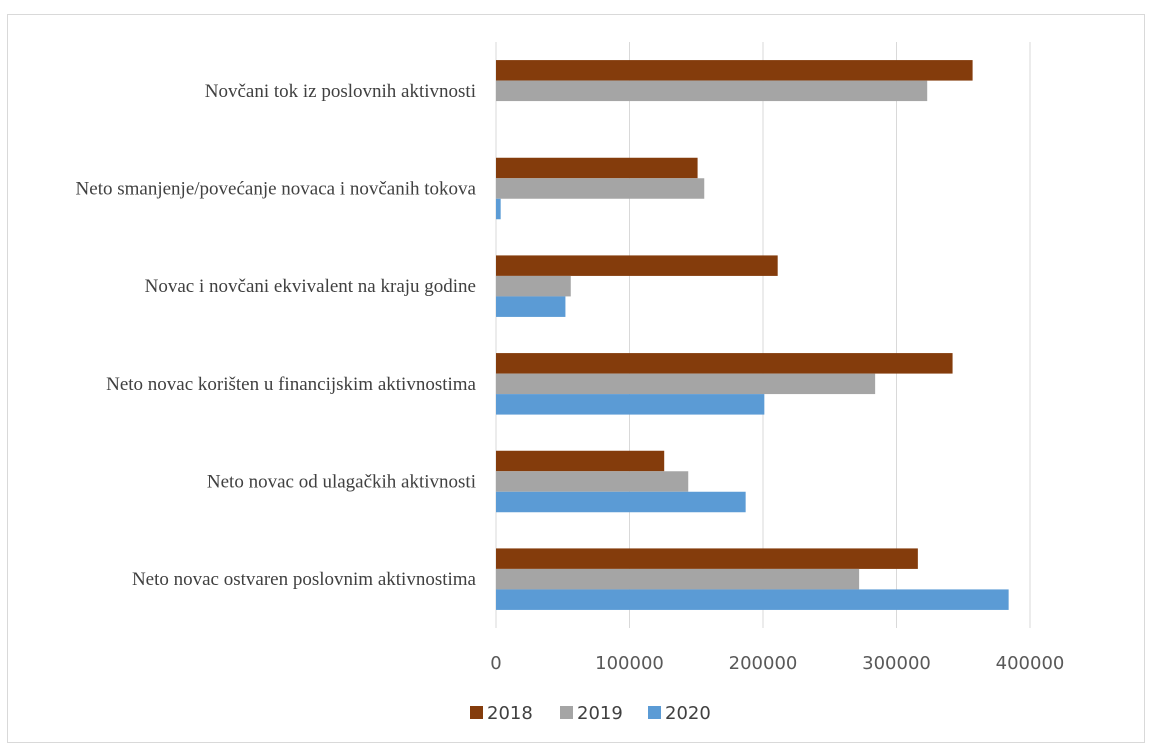 This screenshot has width=1149, height=747. I want to click on legend-swatch-2019, so click(566, 712).